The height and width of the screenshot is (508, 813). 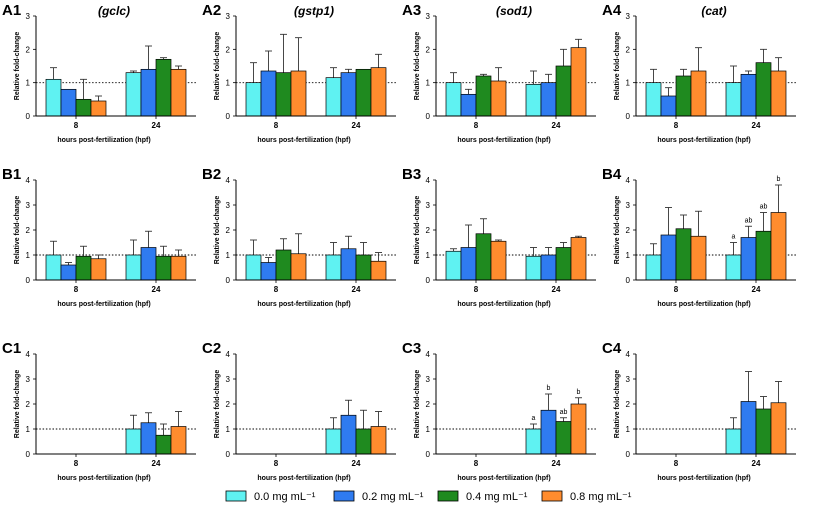 What do you see at coordinates (285, 497) in the screenshot?
I see `legend-label-0: 0.0 mg mL⁻¹` at bounding box center [285, 497].